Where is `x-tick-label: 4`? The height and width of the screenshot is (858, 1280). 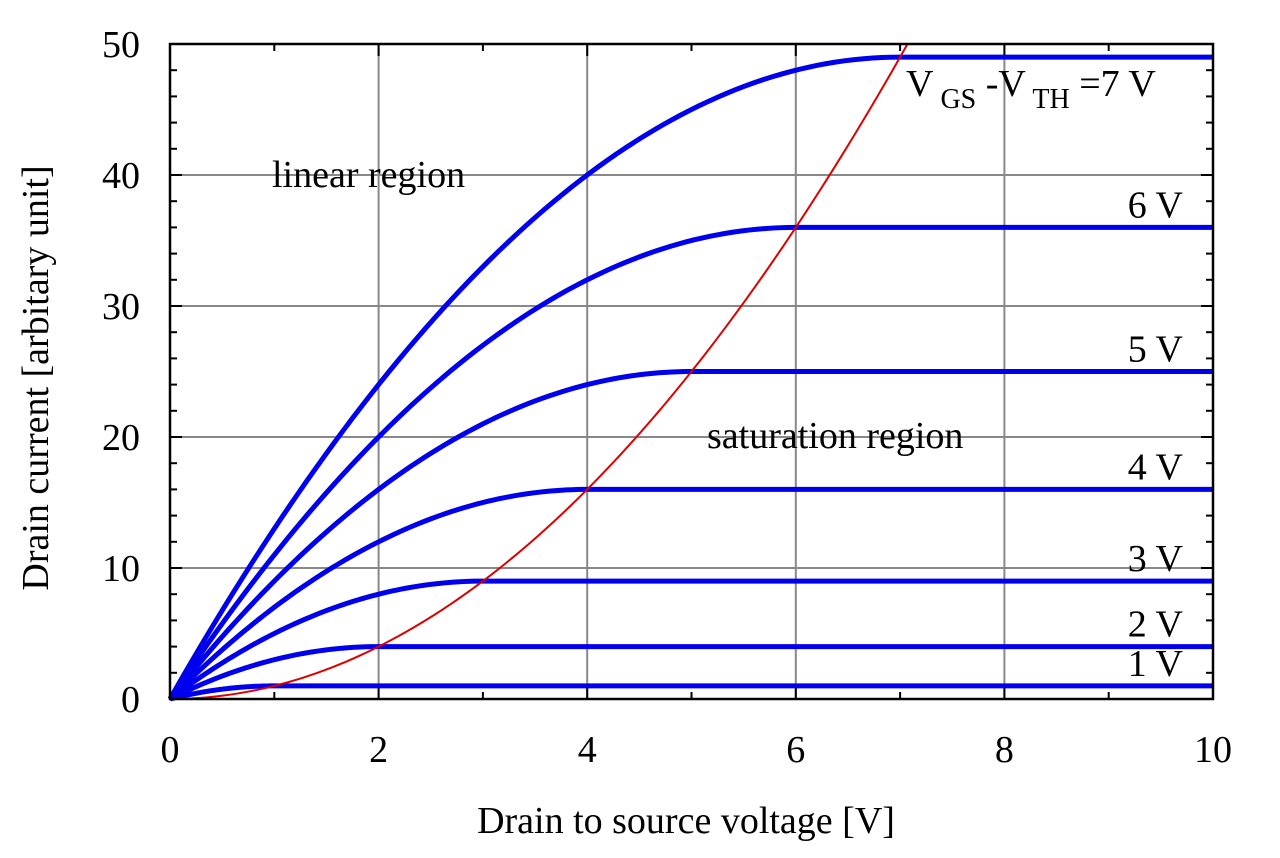 x-tick-label: 4 is located at coordinates (587, 750).